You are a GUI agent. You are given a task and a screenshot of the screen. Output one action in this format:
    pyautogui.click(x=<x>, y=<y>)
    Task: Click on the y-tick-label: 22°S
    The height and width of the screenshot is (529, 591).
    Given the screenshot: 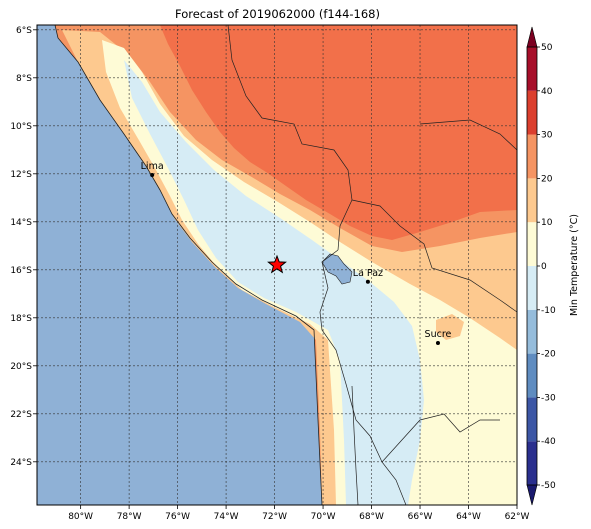 What is the action you would take?
    pyautogui.click(x=21, y=415)
    